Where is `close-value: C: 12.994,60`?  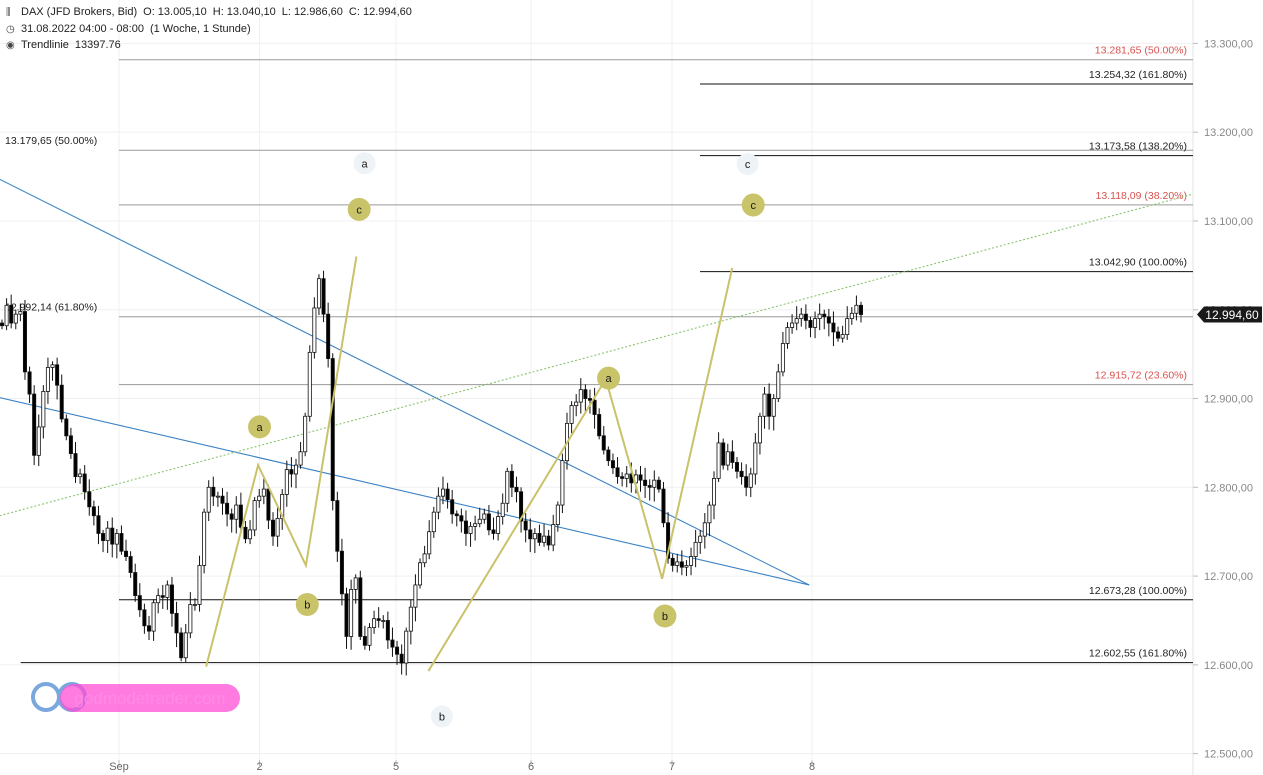
close-value: C: 12.994,60 is located at coordinates (380, 12).